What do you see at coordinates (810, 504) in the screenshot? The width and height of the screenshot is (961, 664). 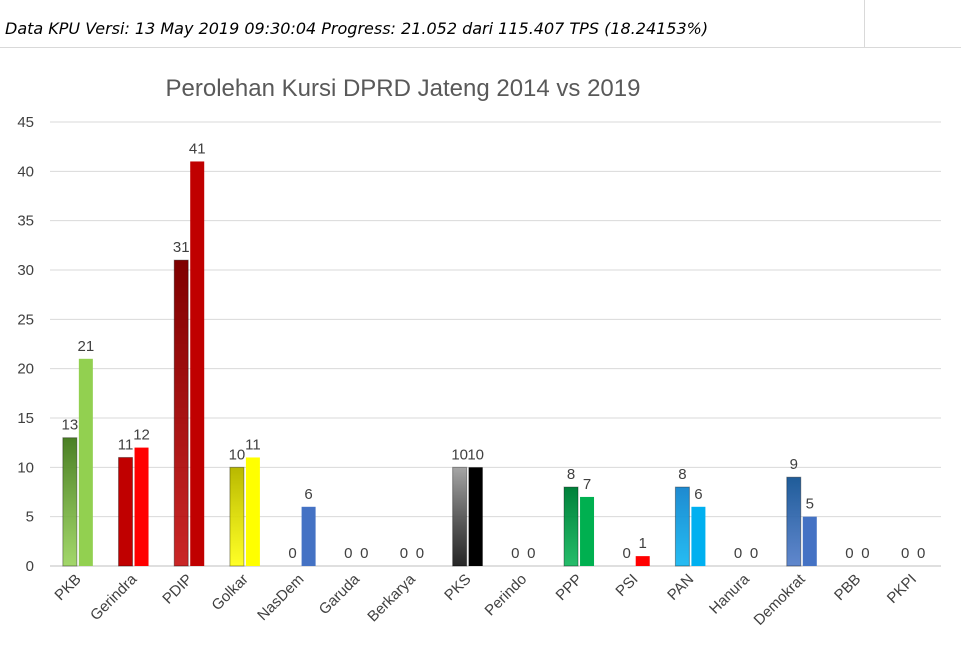 I see `data-label: 5` at bounding box center [810, 504].